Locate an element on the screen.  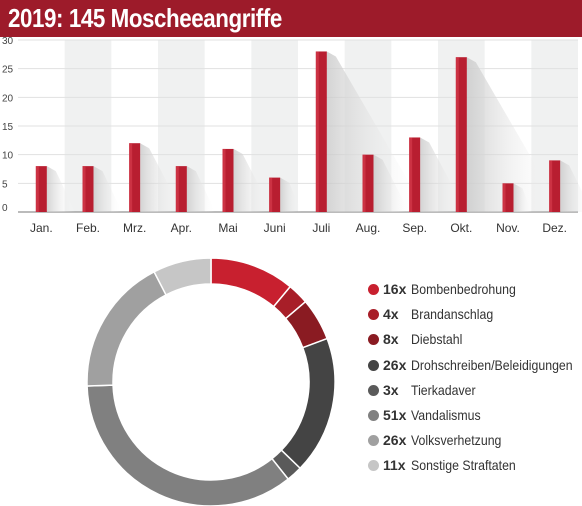
x-tick-label: Juni is located at coordinates (275, 228).